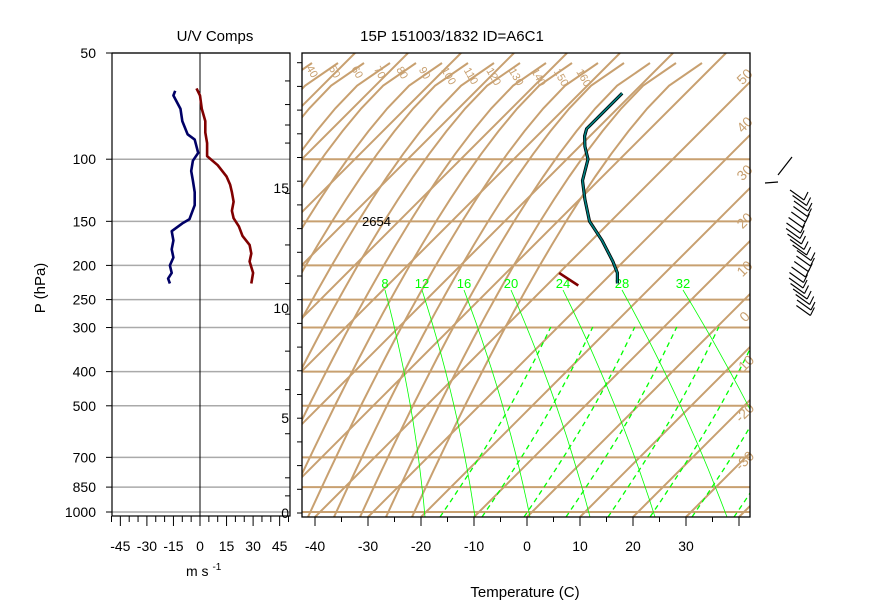 The height and width of the screenshot is (600, 887). I want to click on temperature-tick-label: -30, so click(368, 546).